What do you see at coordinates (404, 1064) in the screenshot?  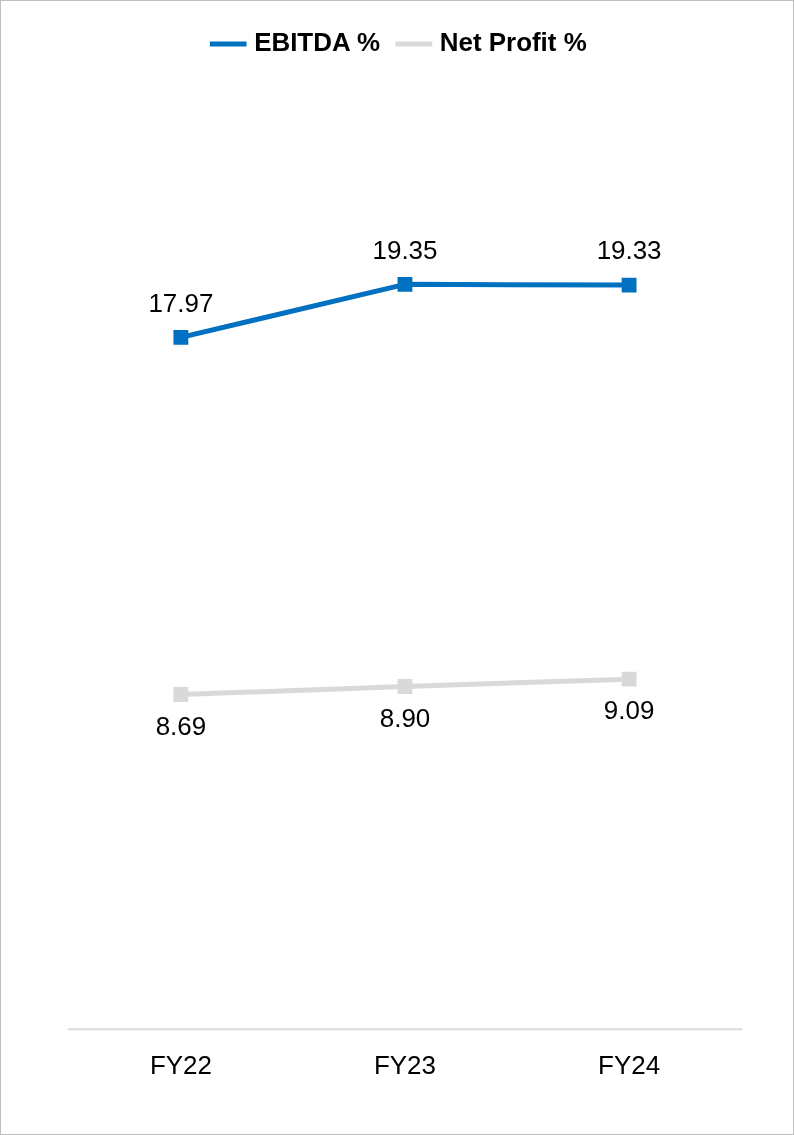 I see `x-tick-label: FY23` at bounding box center [404, 1064].